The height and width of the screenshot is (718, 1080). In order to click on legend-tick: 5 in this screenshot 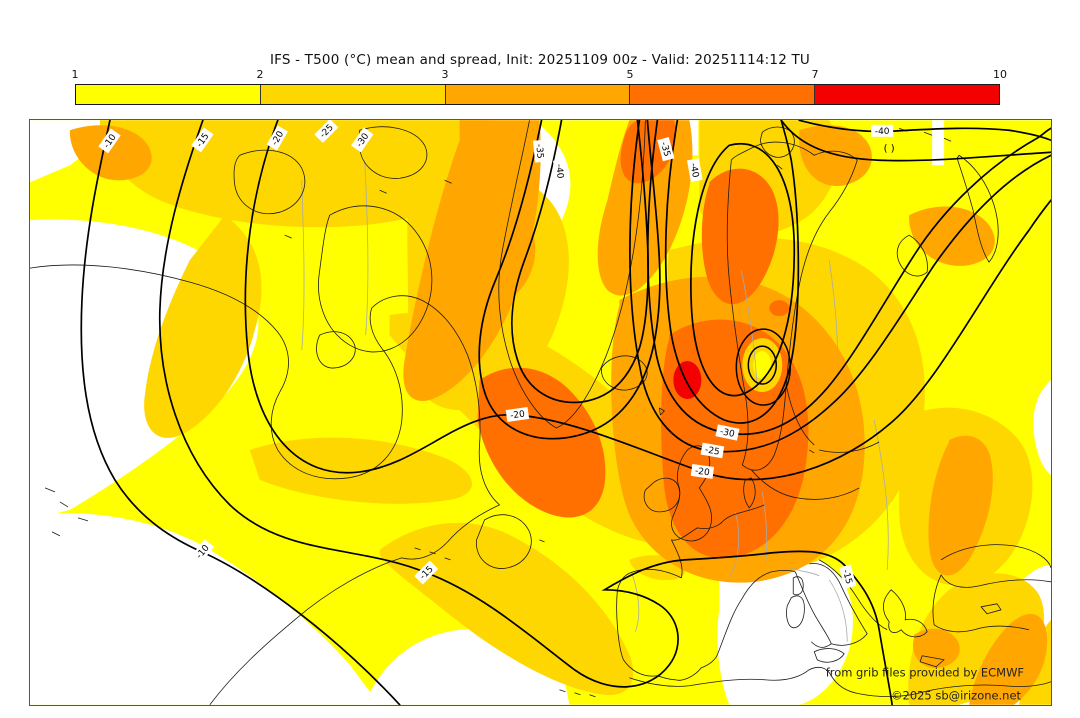, I will do `click(630, 74)`.